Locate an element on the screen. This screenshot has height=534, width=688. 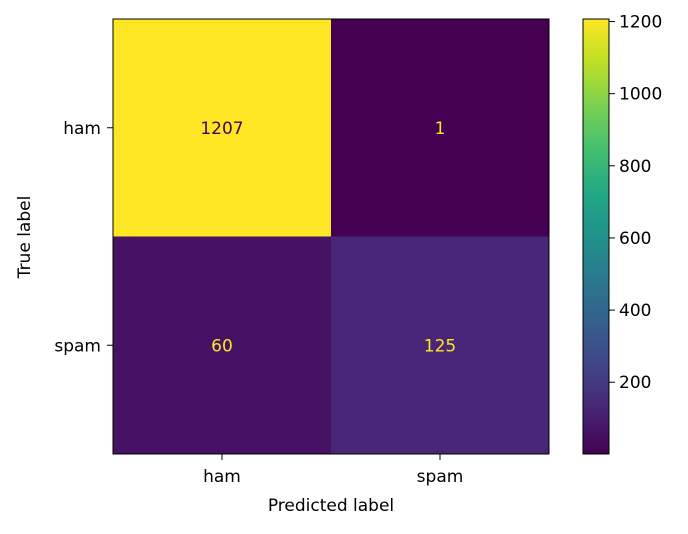
cell-spam-ham is located at coordinates (222, 345).